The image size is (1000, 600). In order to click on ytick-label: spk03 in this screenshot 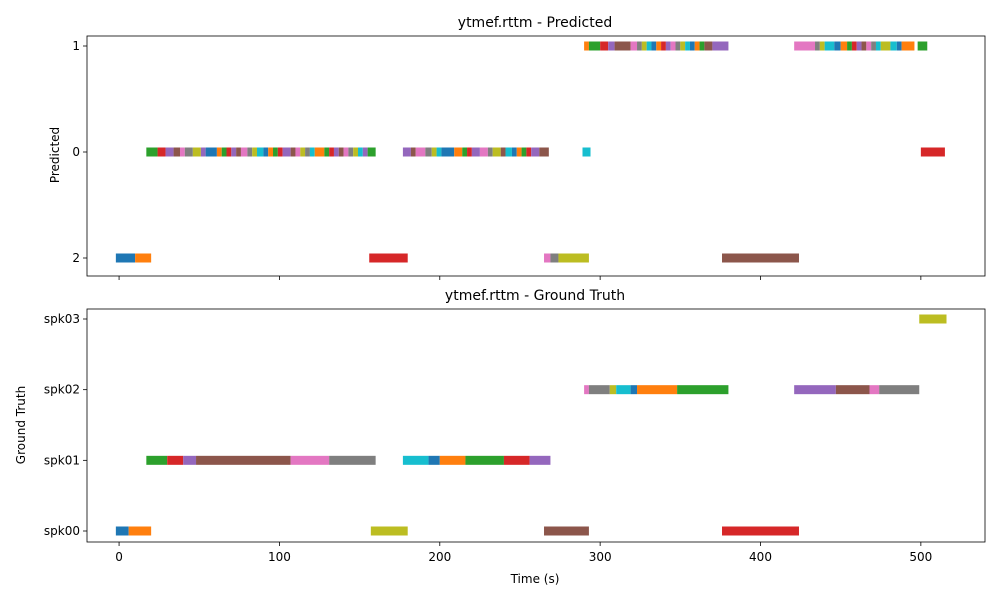, I will do `click(62, 319)`.